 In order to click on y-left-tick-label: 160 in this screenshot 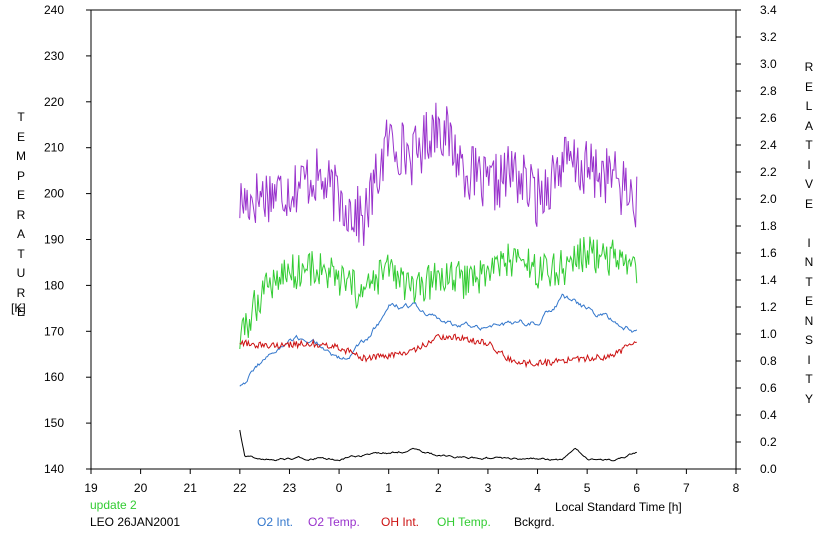, I will do `click(54, 377)`.